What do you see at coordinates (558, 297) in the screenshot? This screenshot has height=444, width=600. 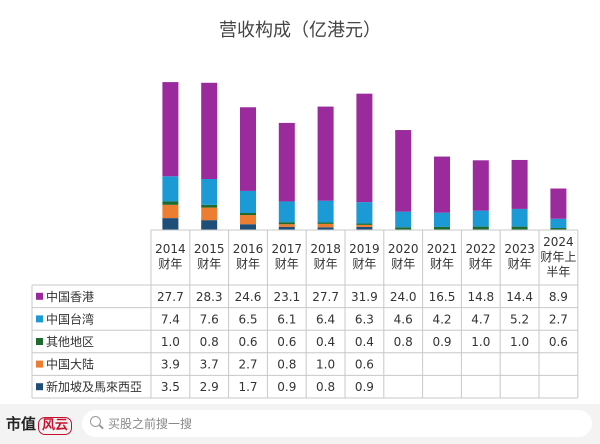 I see `data-value: 8.9` at bounding box center [558, 297].